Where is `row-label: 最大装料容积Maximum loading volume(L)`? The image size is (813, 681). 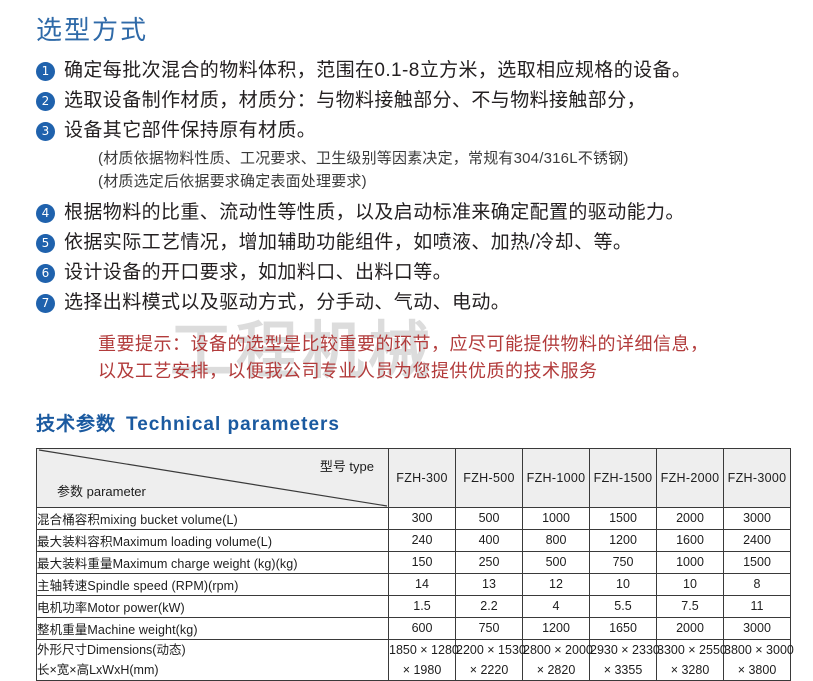
row-label: 最大装料容积Maximum loading volume(L) is located at coordinates (212, 540).